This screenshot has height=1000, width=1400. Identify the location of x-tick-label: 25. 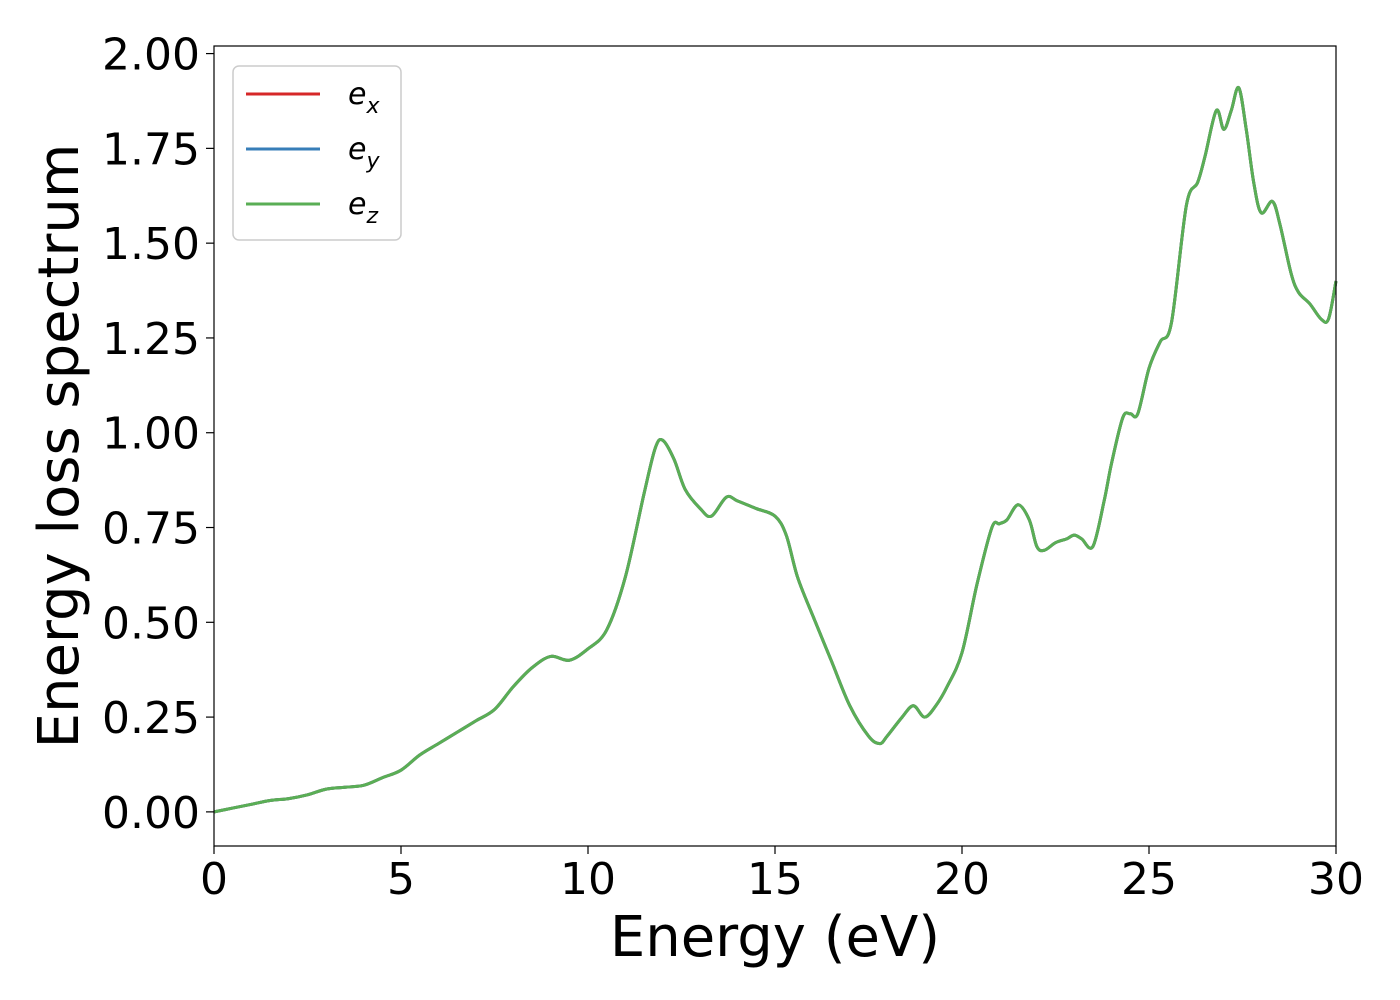
(1149, 879).